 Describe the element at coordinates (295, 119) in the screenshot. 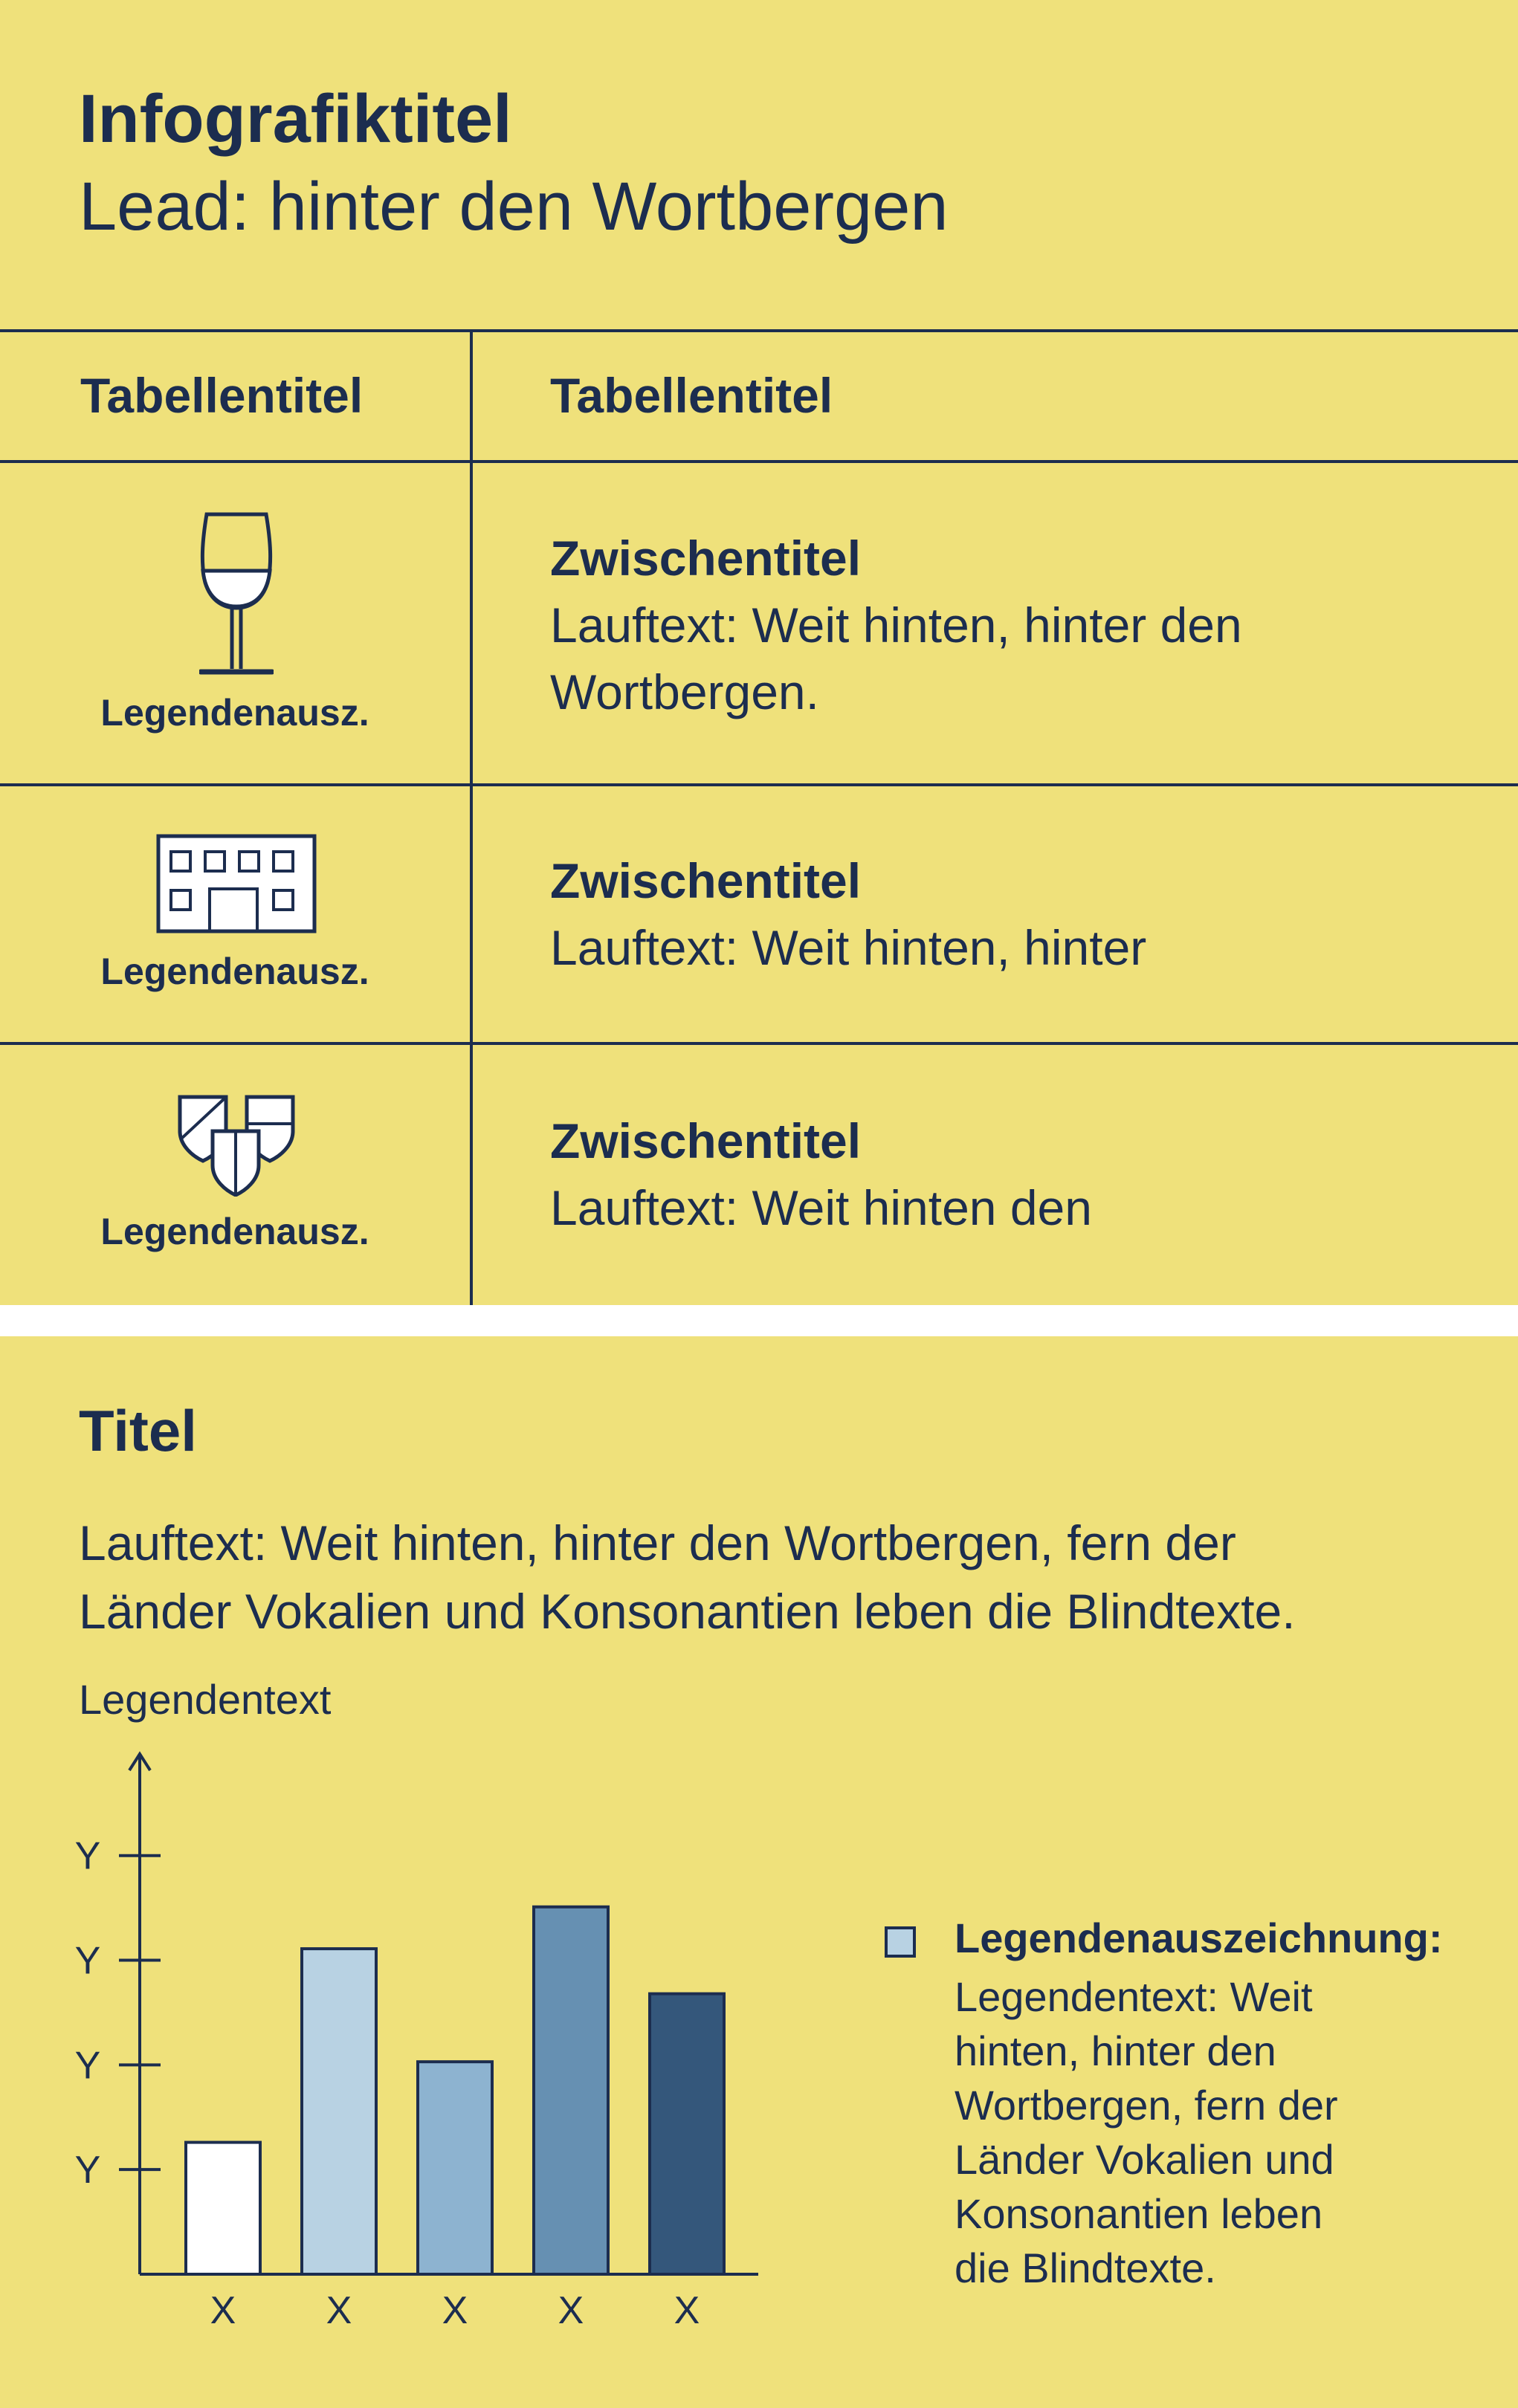

I see `infographic-title: Infografiktitel` at that location.